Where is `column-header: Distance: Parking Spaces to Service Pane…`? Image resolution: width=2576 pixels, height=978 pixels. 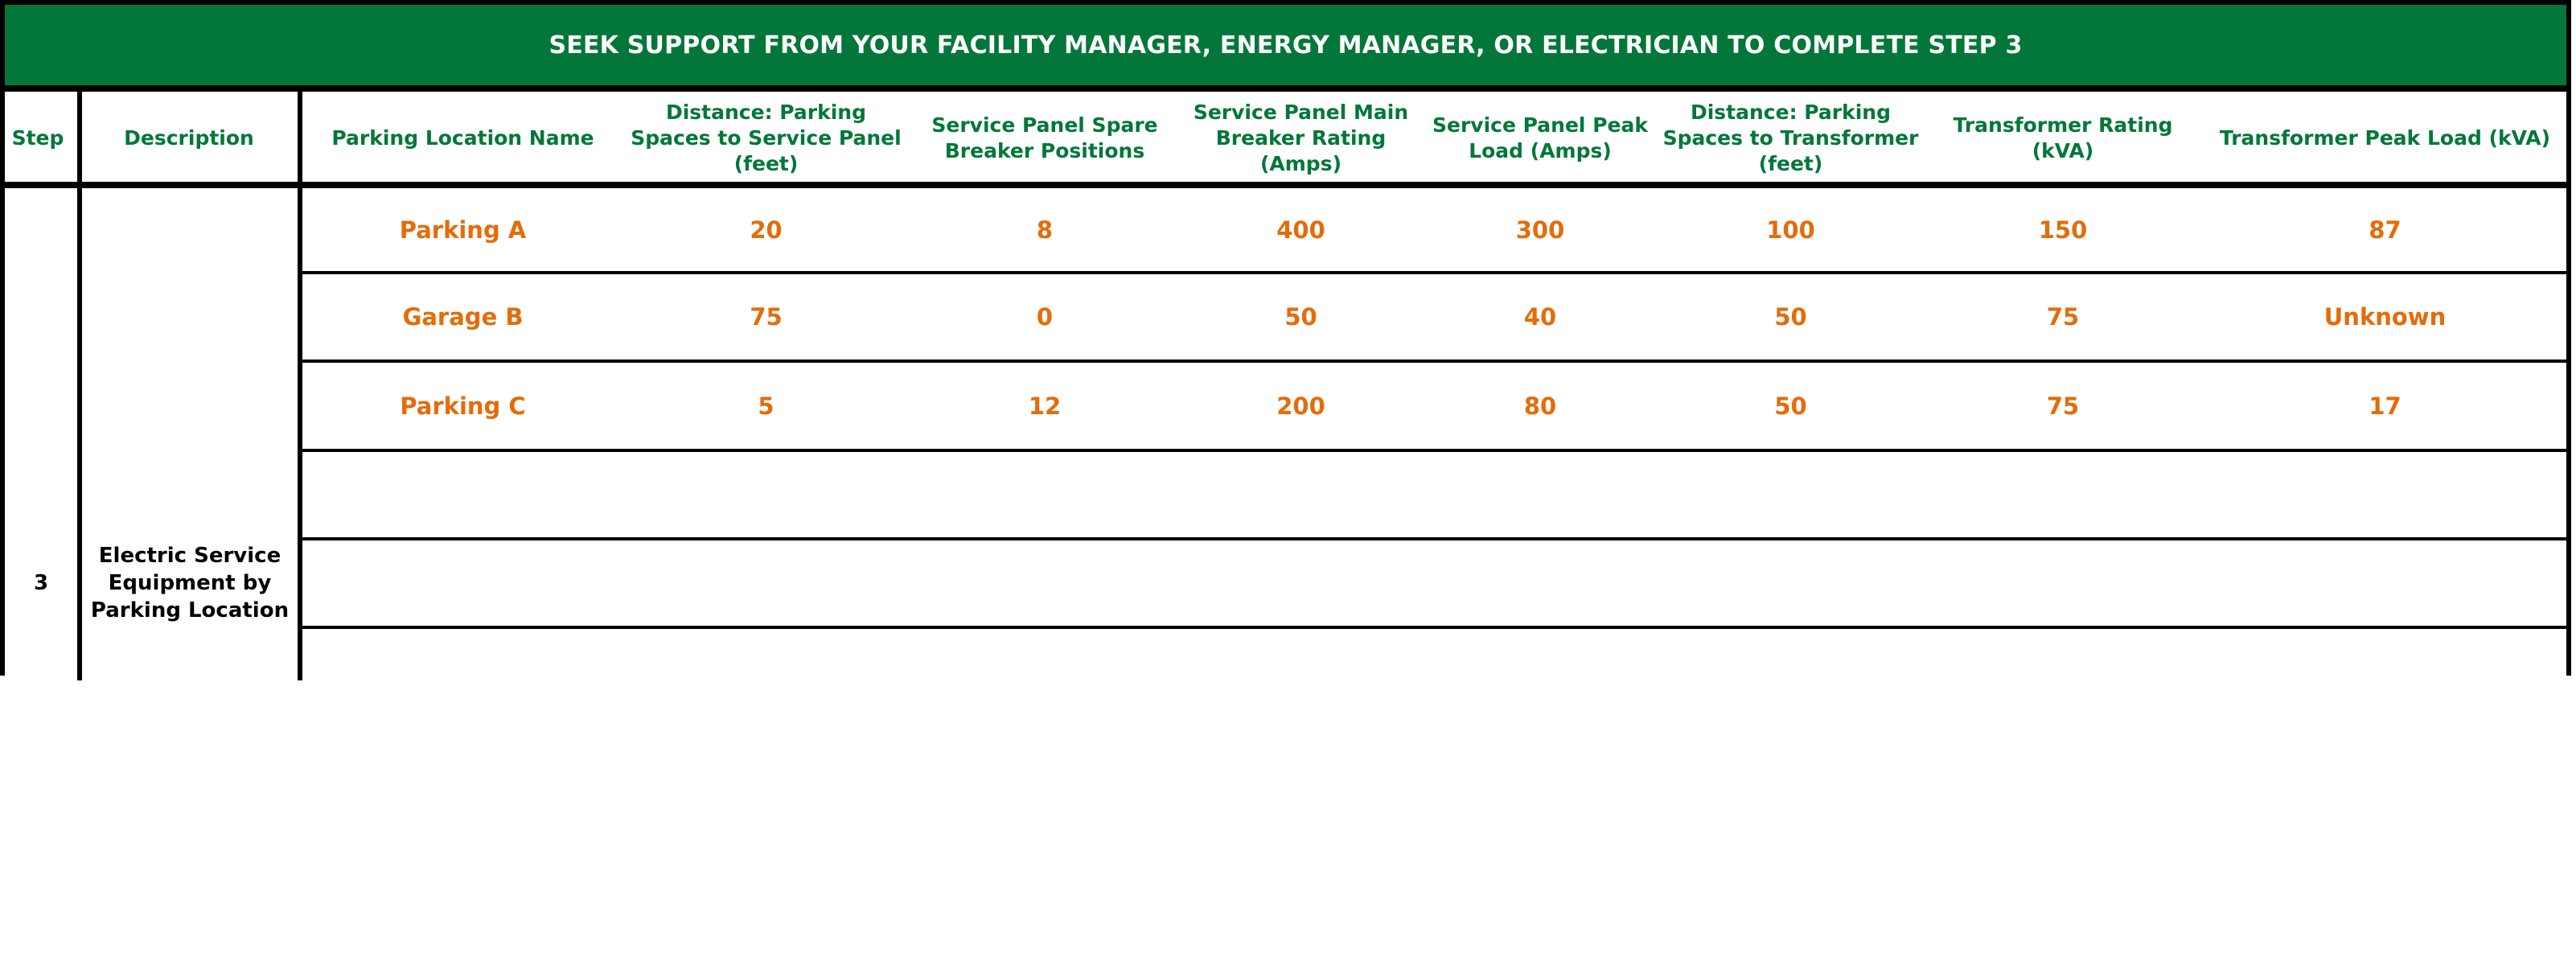
column-header: Distance: Parking Spaces to Service Pane… is located at coordinates (766, 138).